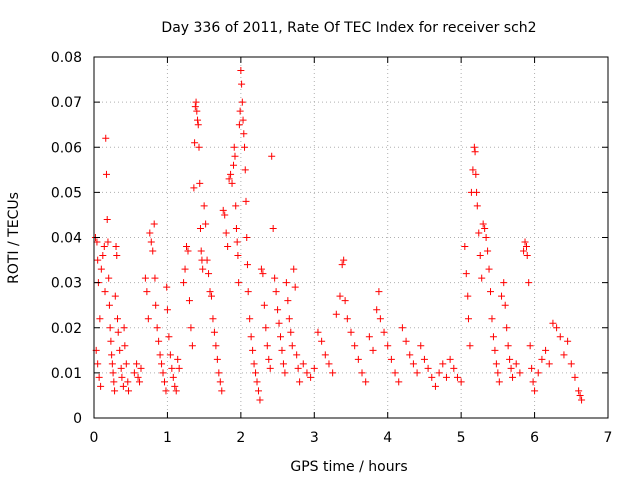  What do you see at coordinates (167, 438) in the screenshot?
I see `x-tick-label: 1` at bounding box center [167, 438].